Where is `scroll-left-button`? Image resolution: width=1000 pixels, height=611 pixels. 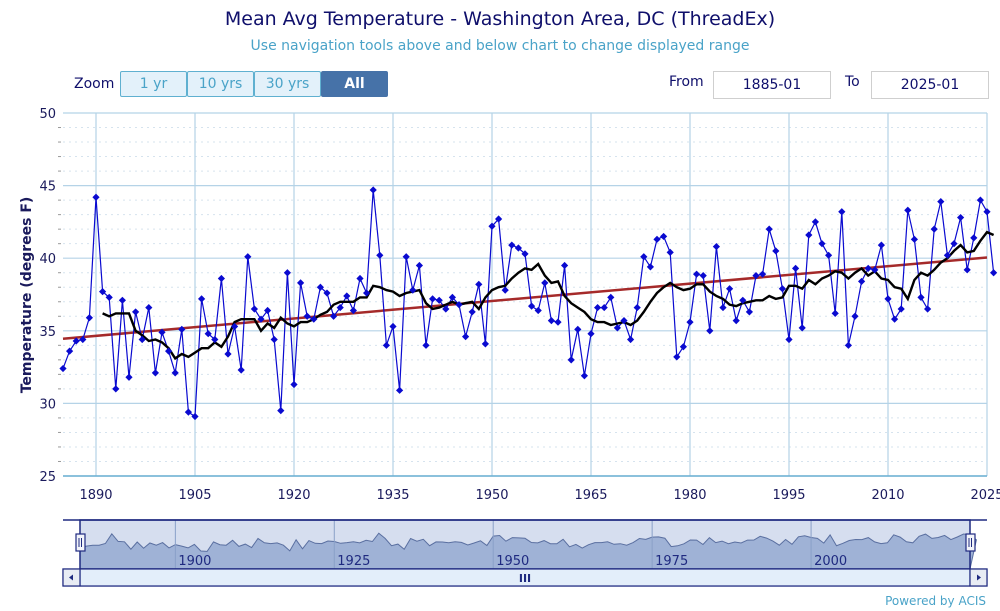 scroll-left-button is located at coordinates (71, 577).